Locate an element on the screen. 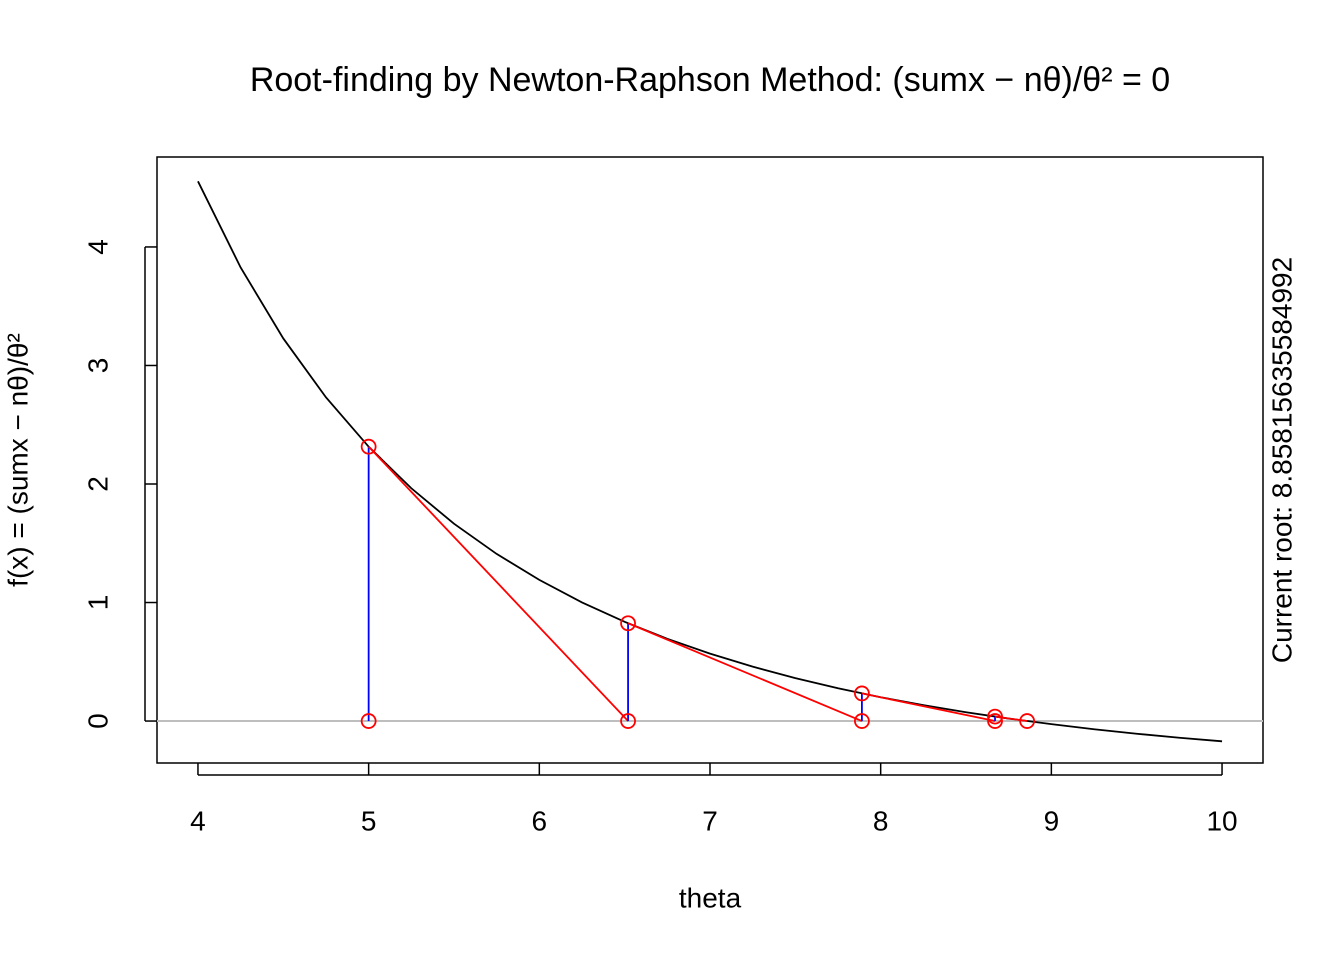 The height and width of the screenshot is (965, 1344). x-tick-label: 10 is located at coordinates (1221, 820).